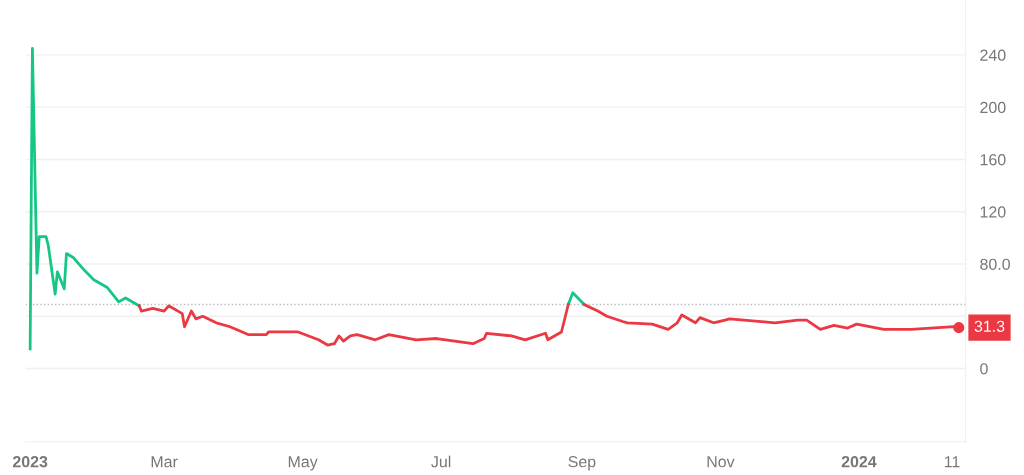 This screenshot has width=1024, height=475. I want to click on x-tick-label: Mar, so click(164, 462).